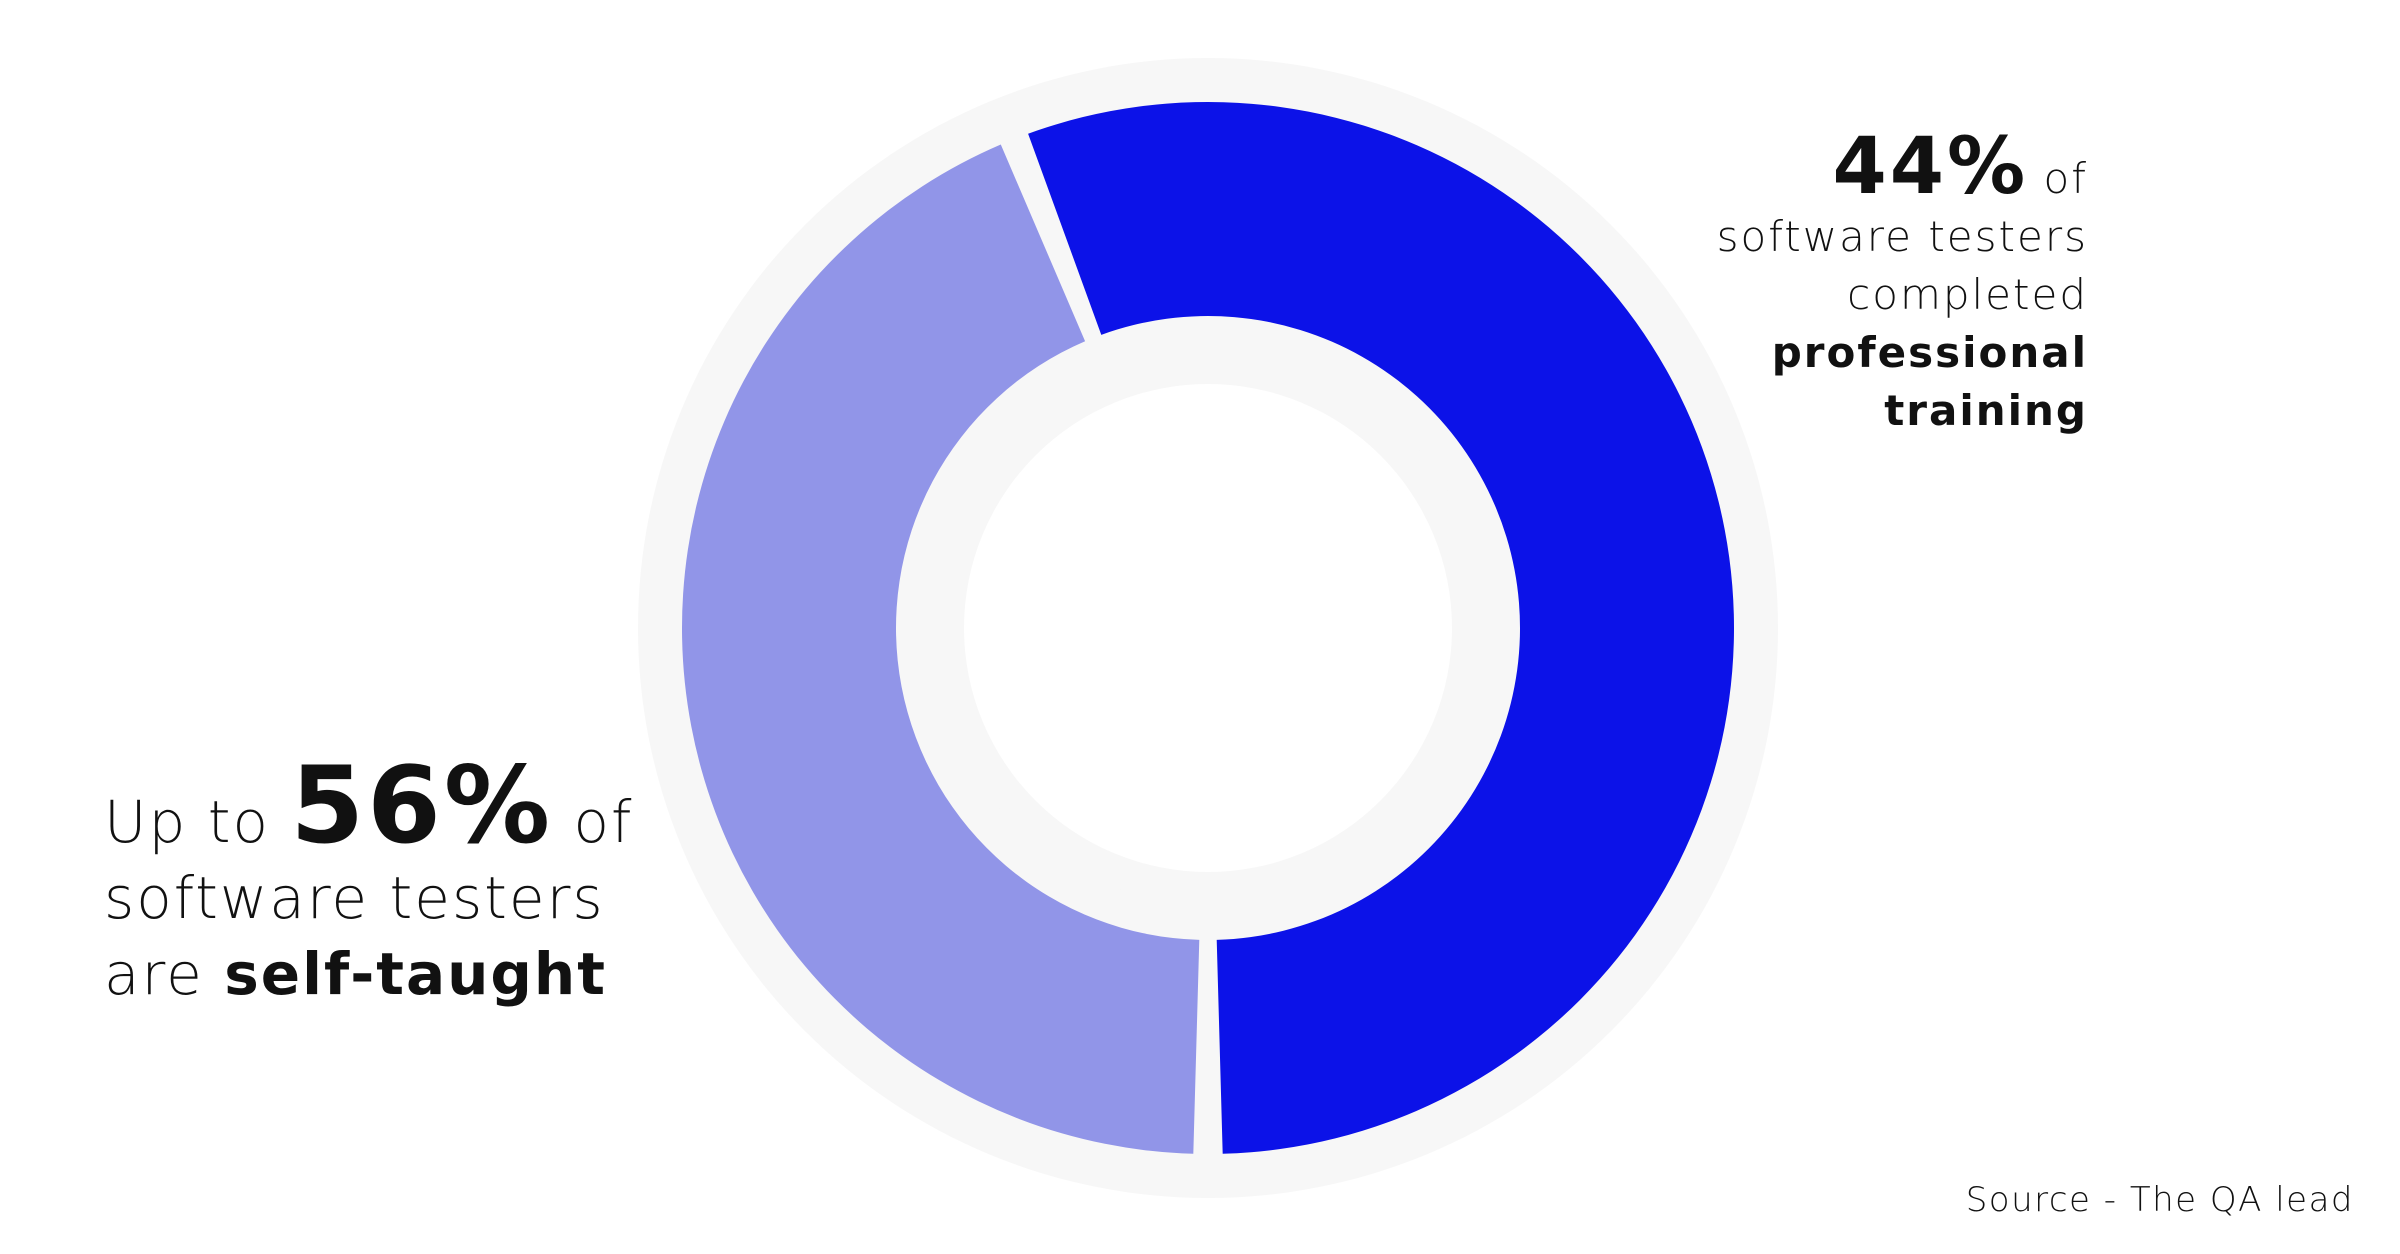  Describe the element at coordinates (603, 822) in the screenshot. I see `self-taught-of-text: of` at that location.